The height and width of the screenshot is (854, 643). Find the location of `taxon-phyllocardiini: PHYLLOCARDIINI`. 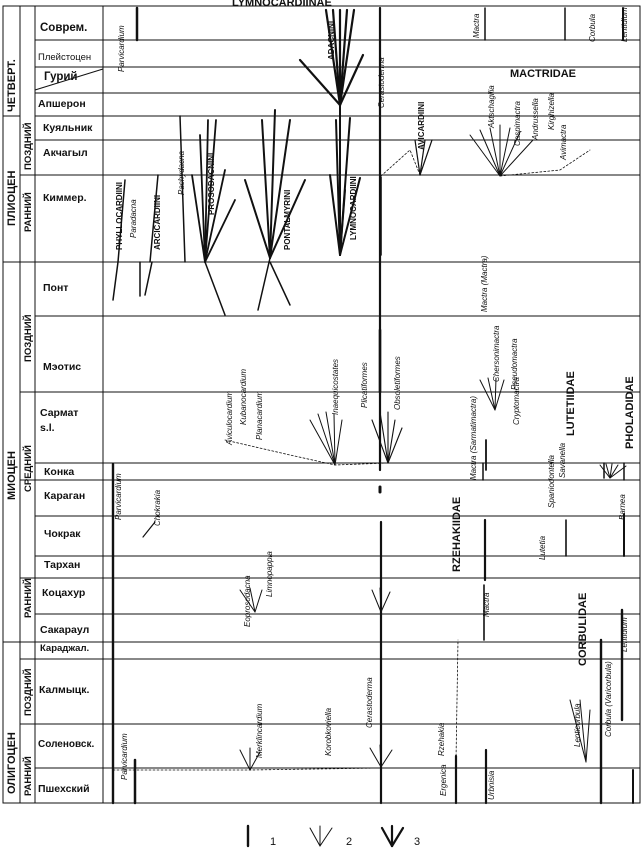

taxon-phyllocardiini: PHYLLOCARDIINI is located at coordinates (119, 216).